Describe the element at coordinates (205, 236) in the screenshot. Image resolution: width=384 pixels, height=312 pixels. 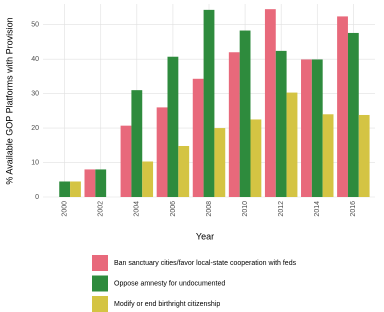
I see `x-axis-title: Year` at that location.